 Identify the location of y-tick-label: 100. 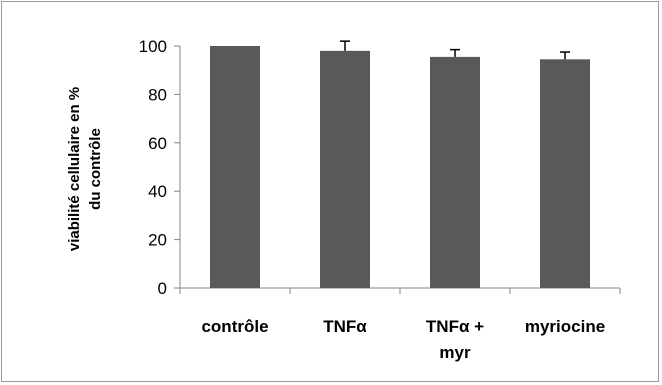
(153, 46).